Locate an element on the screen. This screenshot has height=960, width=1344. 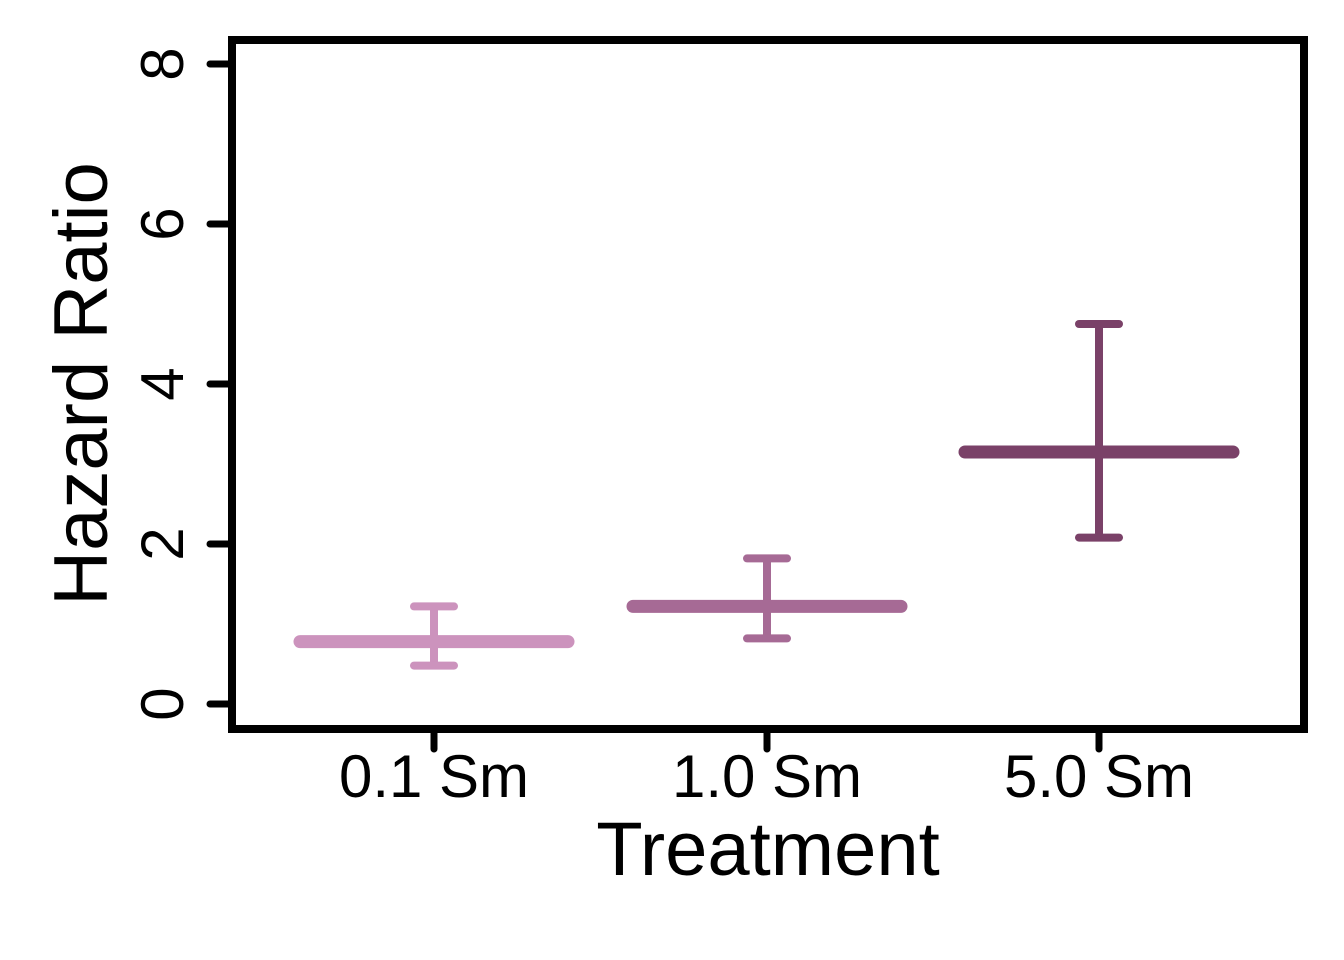
y-tick-label: 6 is located at coordinates (162, 223).